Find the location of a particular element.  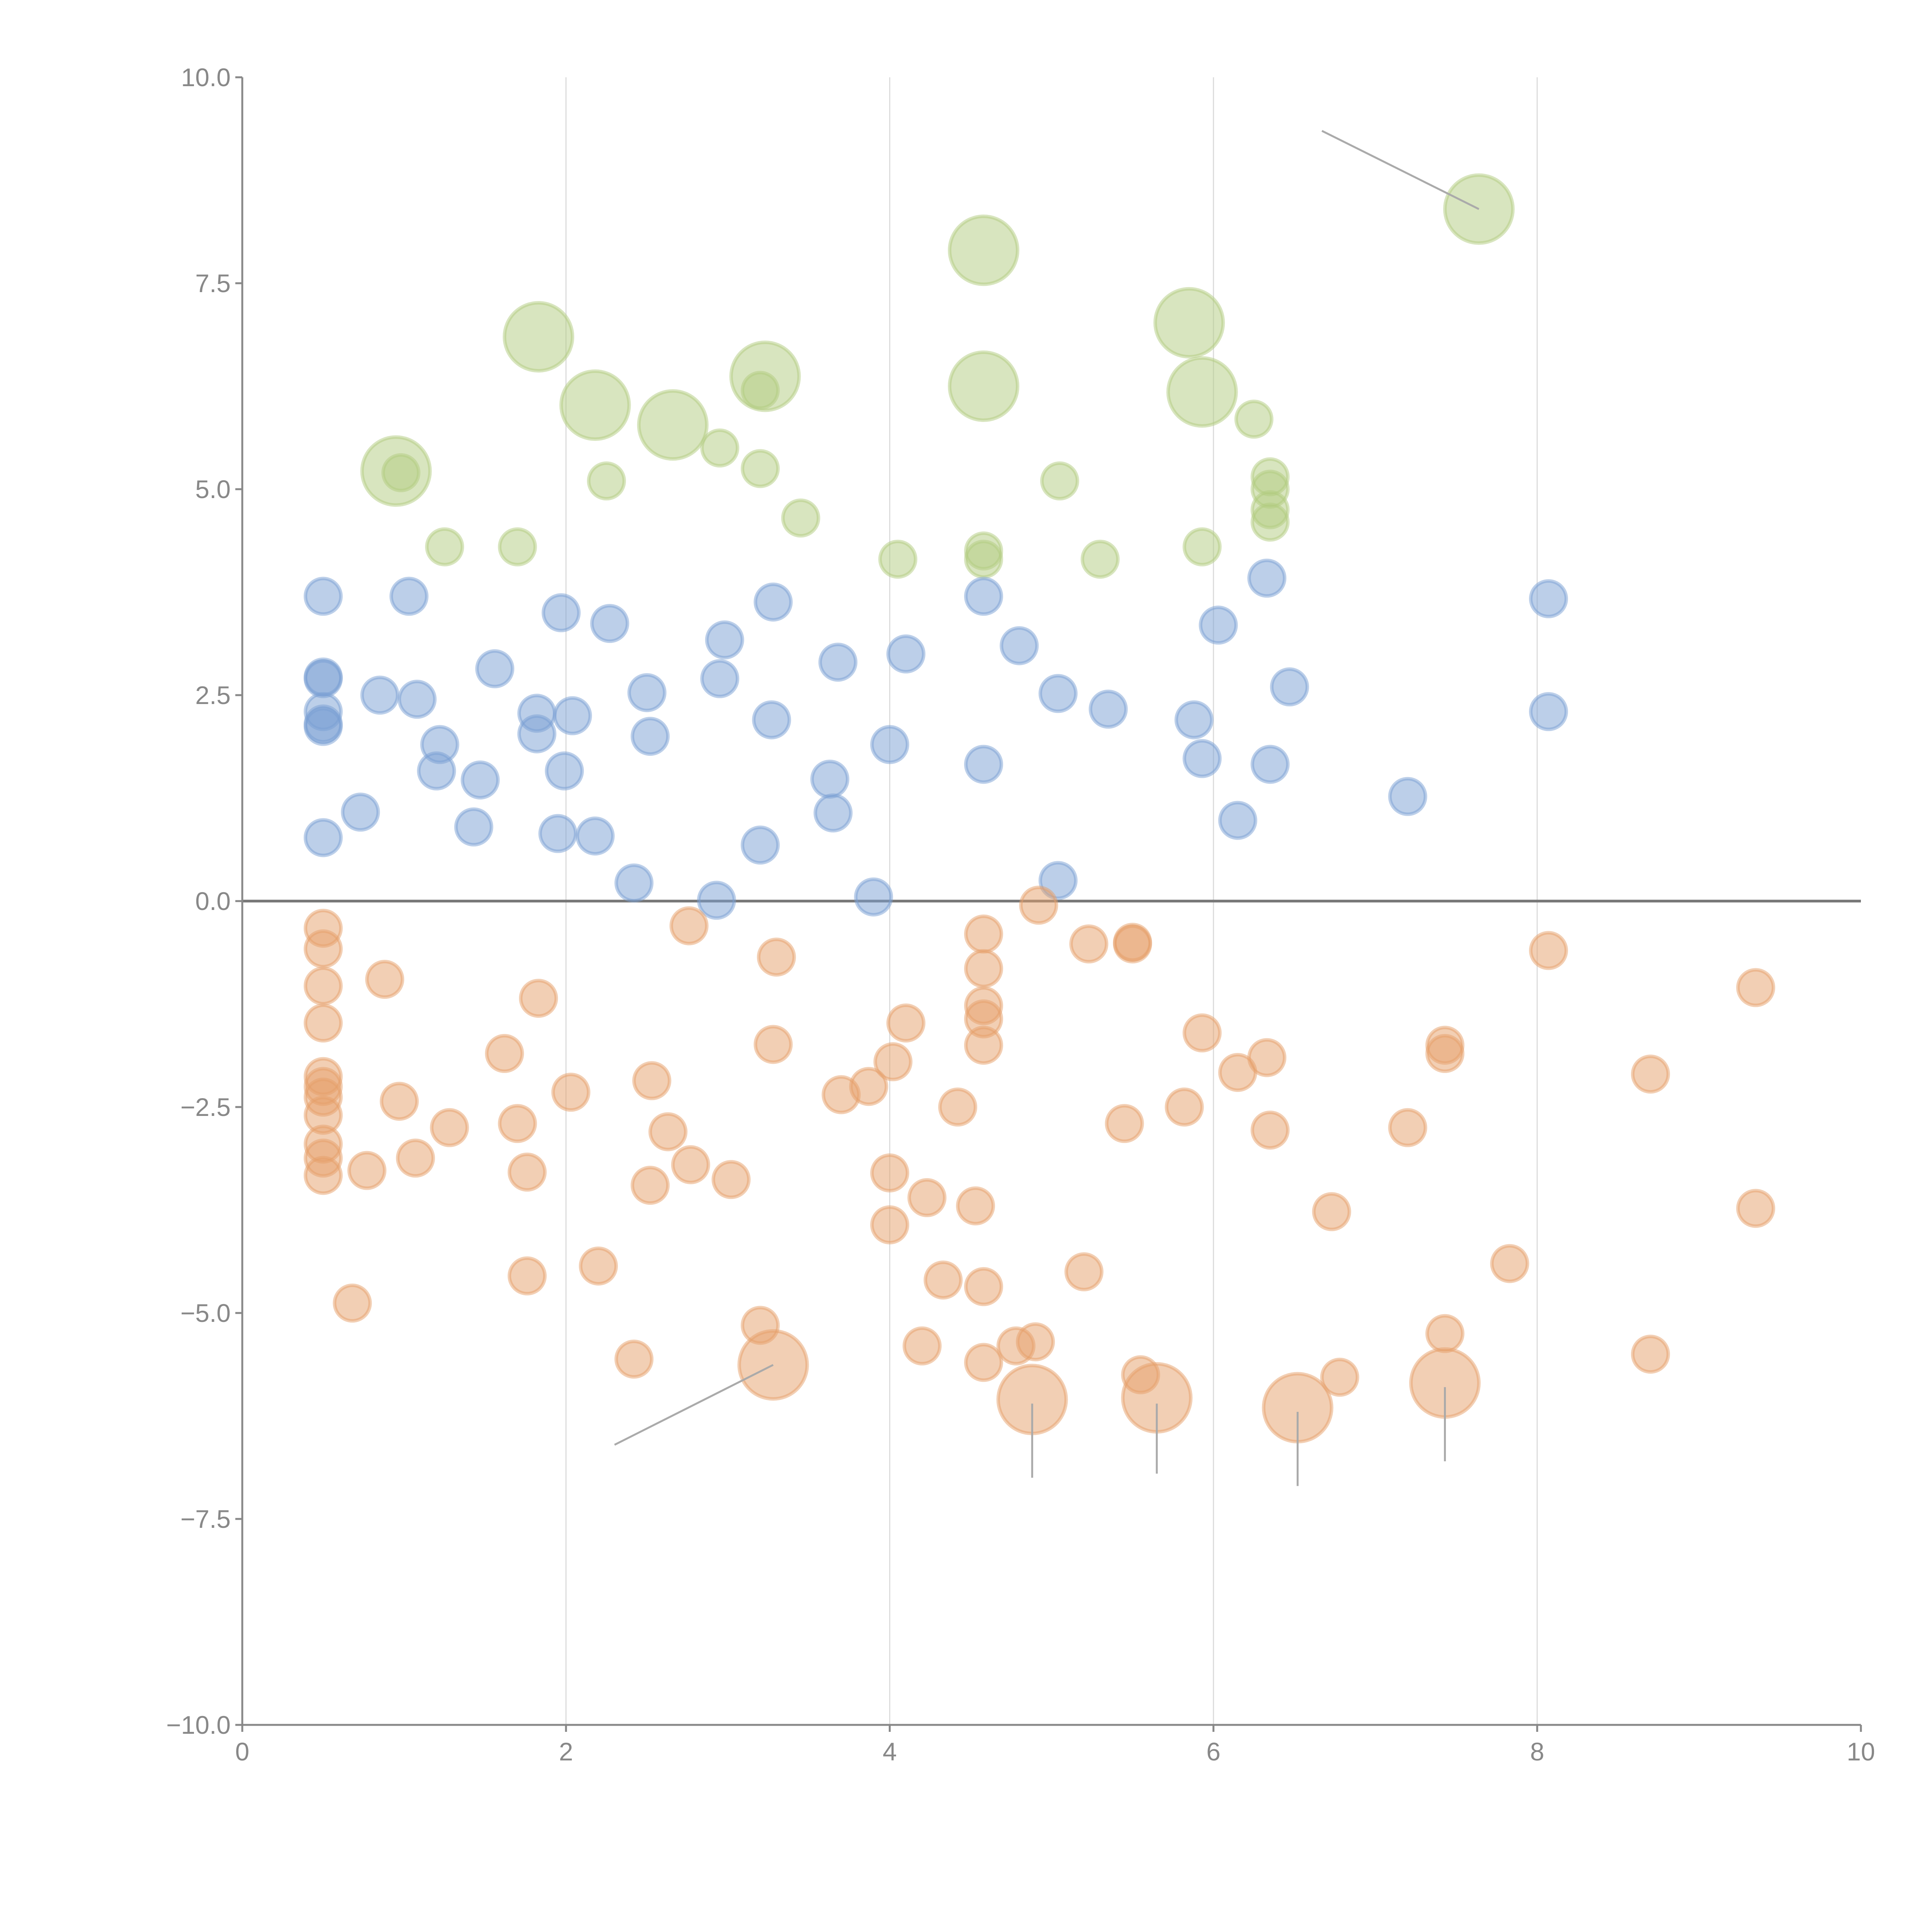

y-tick-label: 5.0 is located at coordinates (213, 489).